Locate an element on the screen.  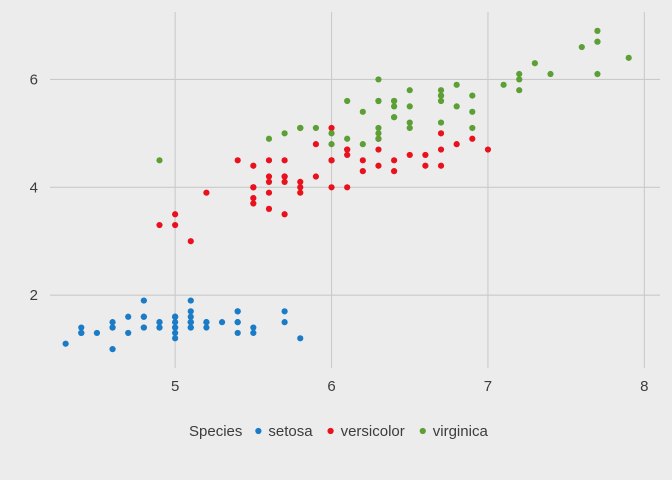
y-tick-label: 6 is located at coordinates (34, 79).